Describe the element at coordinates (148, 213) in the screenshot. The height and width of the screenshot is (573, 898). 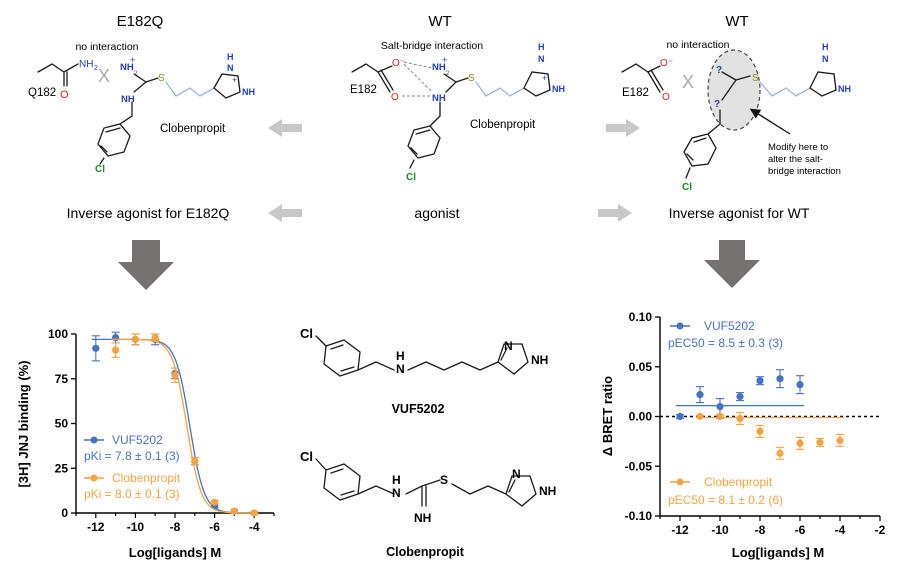
I see `left-caption: Inverse agonist for E182Q` at that location.